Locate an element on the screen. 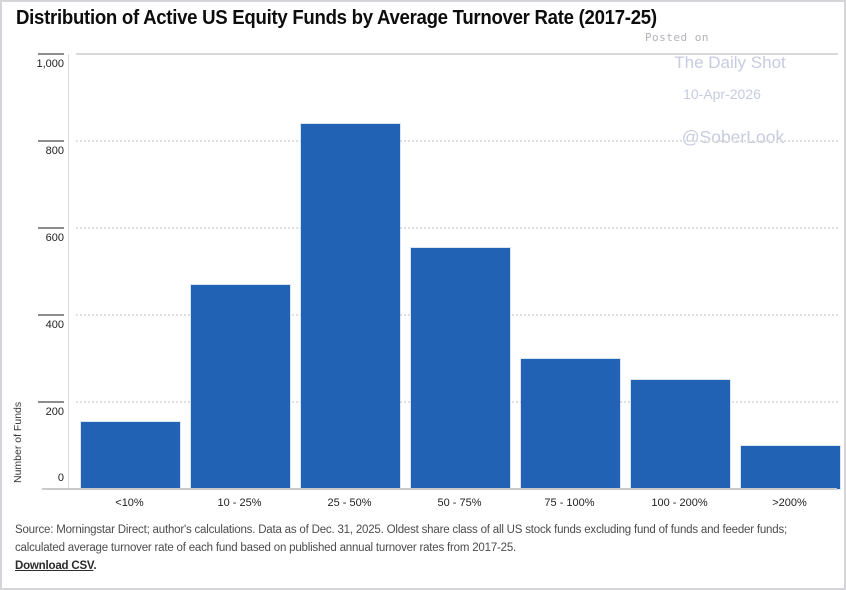  x-axis-line is located at coordinates (439, 489).